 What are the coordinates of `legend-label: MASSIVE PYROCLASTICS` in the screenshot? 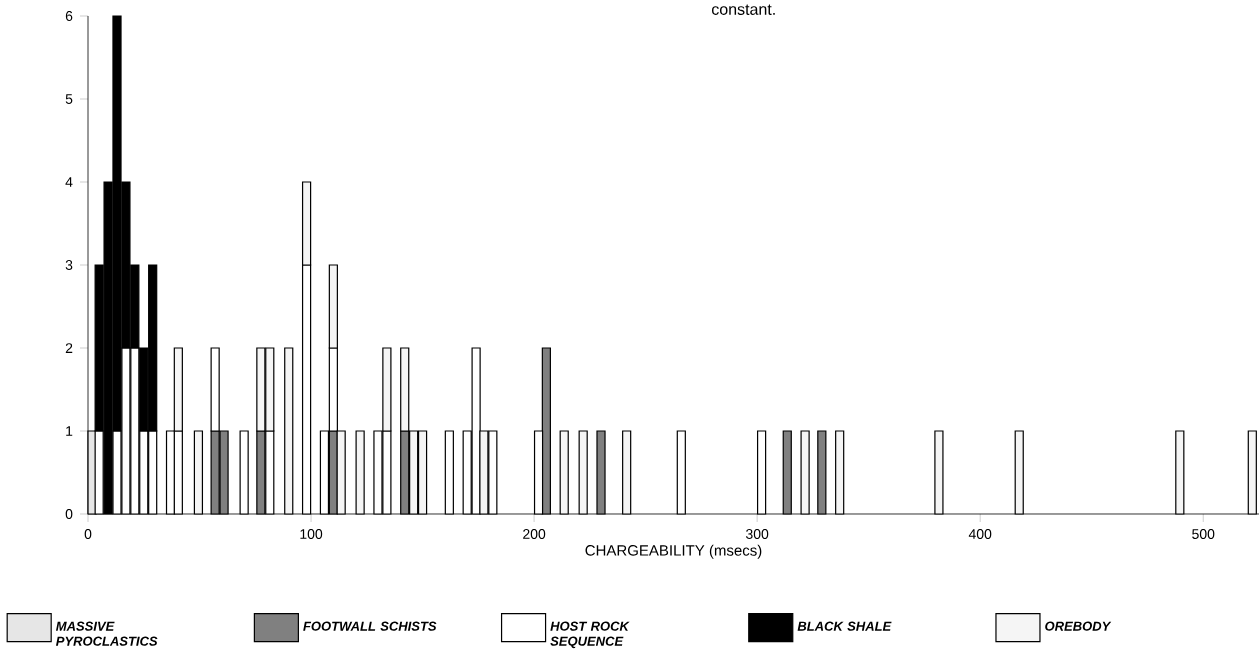 It's located at (107, 633).